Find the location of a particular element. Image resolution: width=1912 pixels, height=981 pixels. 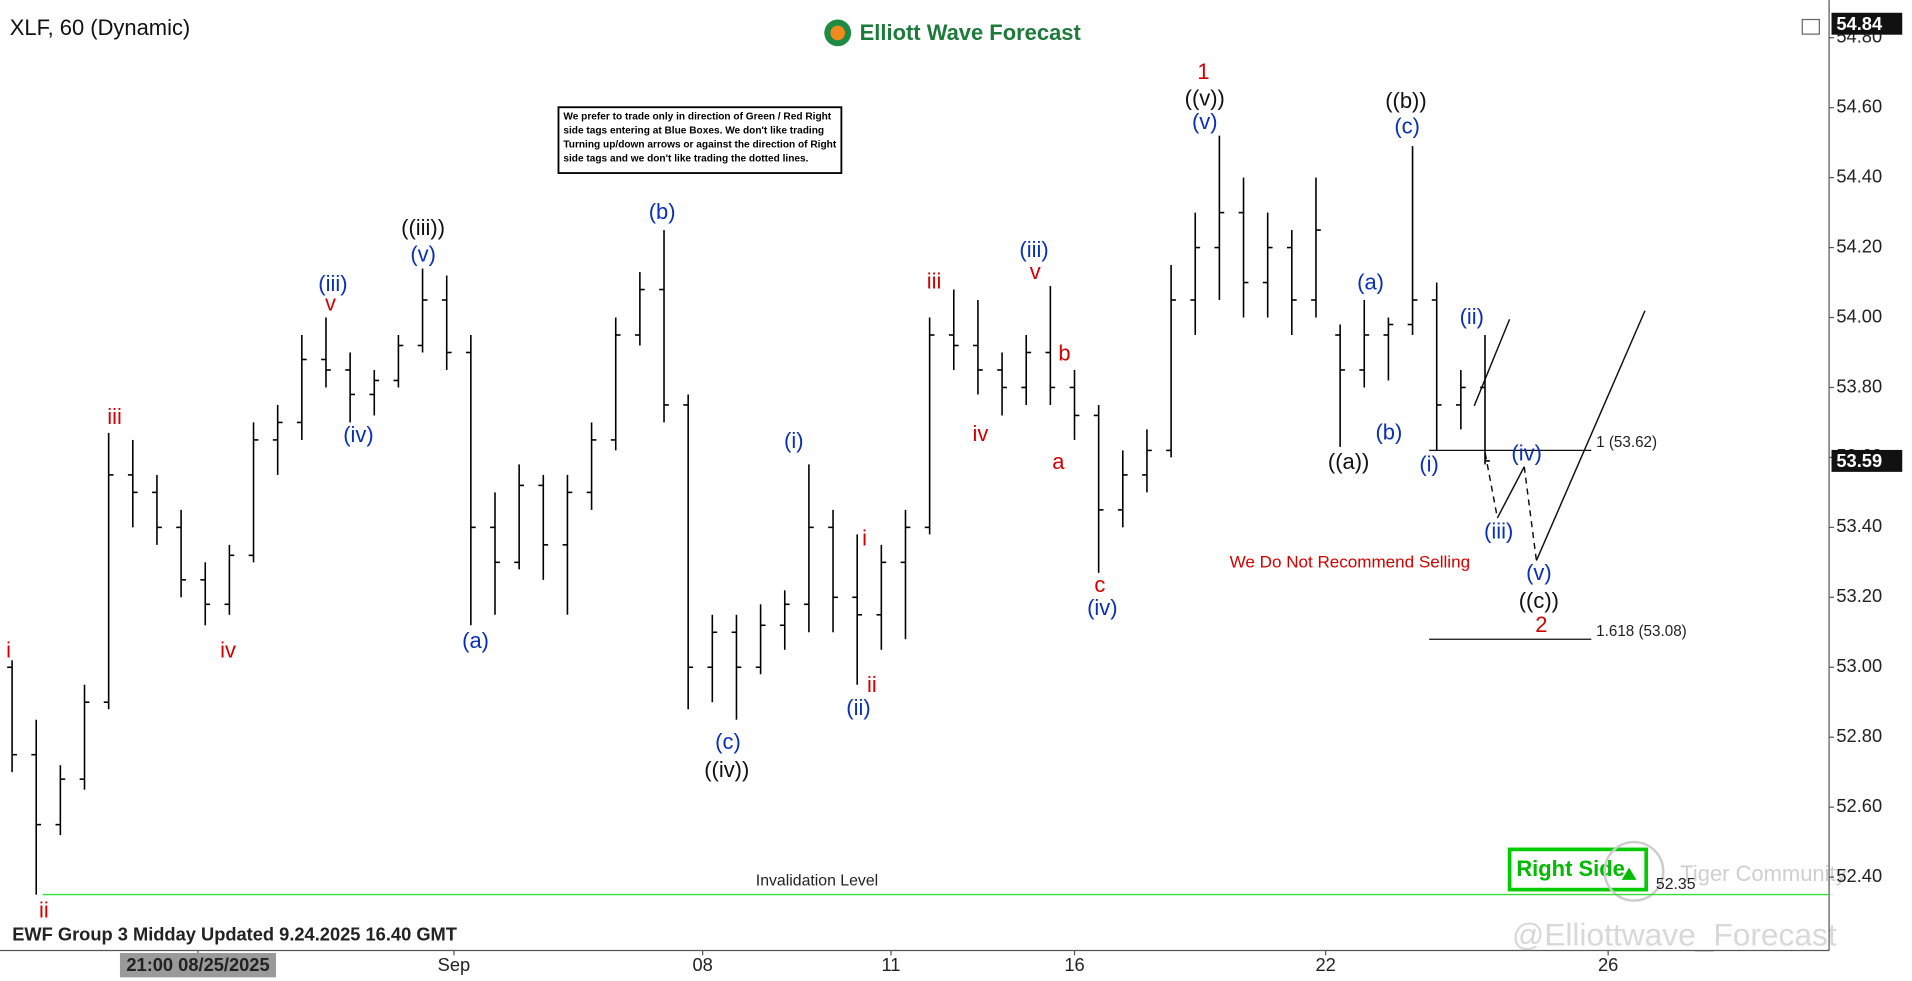

y-tick-label: 52.80 is located at coordinates (1859, 735).